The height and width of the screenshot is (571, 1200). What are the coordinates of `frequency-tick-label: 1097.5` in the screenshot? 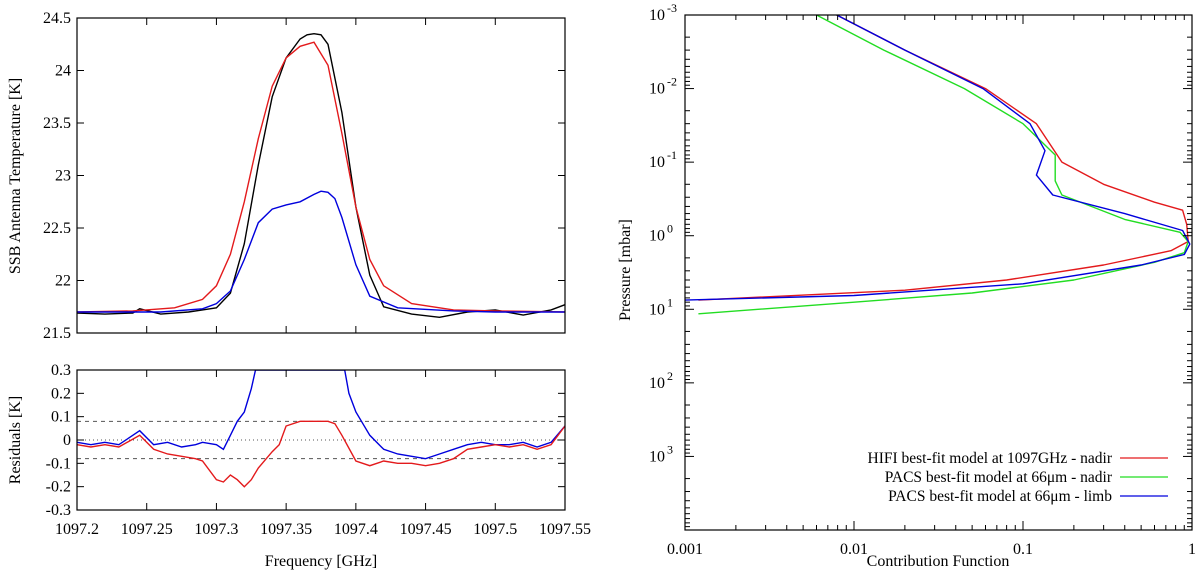 It's located at (495, 529).